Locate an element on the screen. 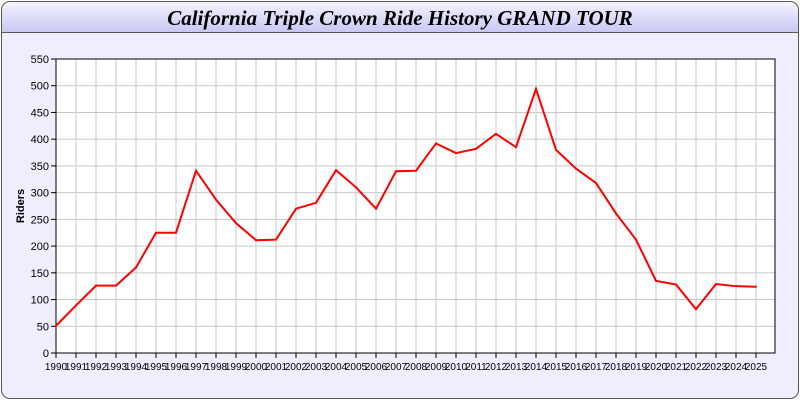 The image size is (800, 400). x-tick-label: 2013 is located at coordinates (516, 367).